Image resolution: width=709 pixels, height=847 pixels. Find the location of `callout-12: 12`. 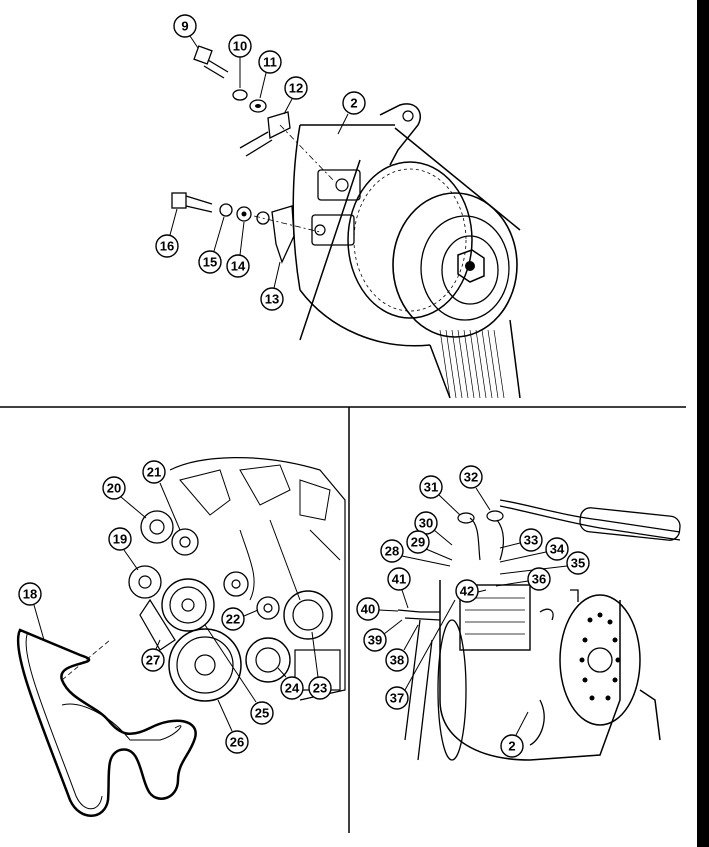

callout-12: 12 is located at coordinates (295, 95).